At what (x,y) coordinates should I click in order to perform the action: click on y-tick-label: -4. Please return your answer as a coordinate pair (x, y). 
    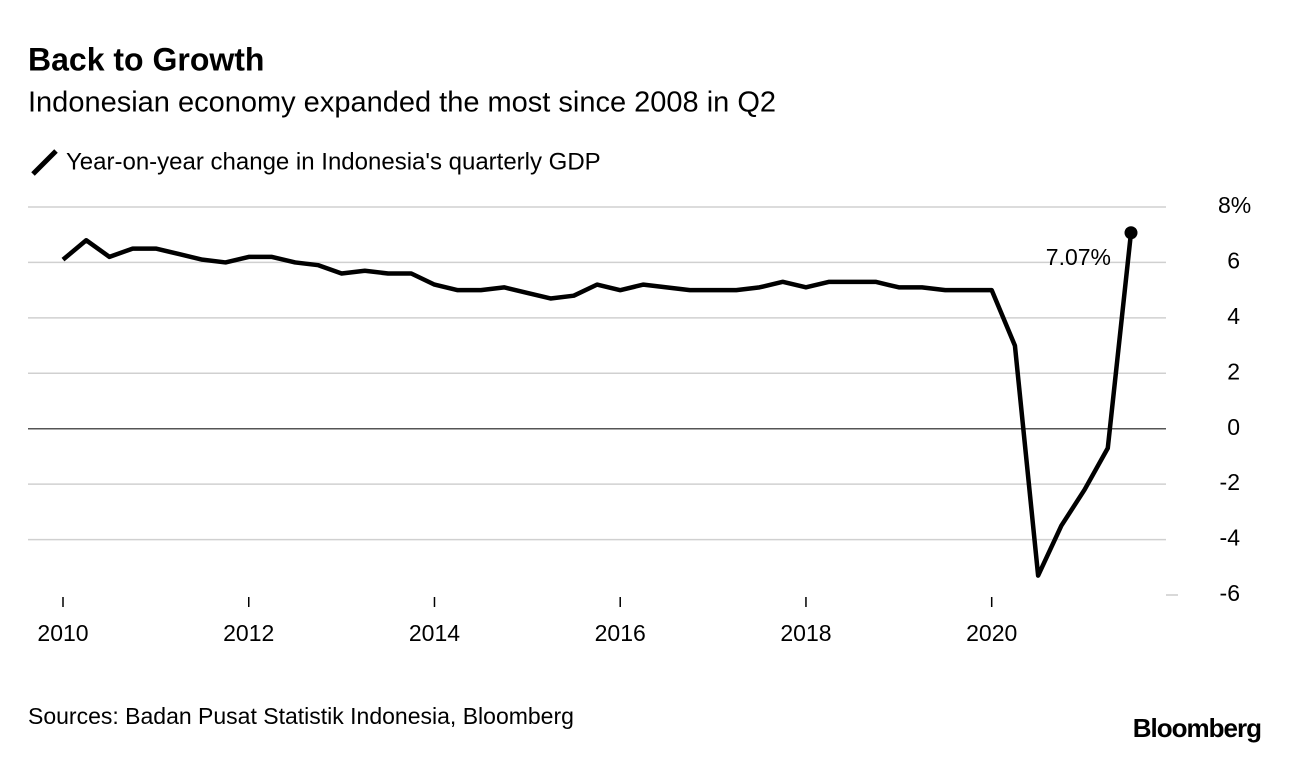
    Looking at the image, I should click on (1230, 538).